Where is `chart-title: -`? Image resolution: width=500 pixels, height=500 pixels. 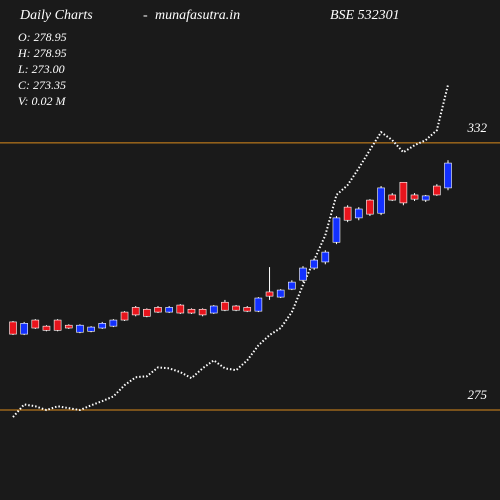
chart-title: - is located at coordinates (145, 15).